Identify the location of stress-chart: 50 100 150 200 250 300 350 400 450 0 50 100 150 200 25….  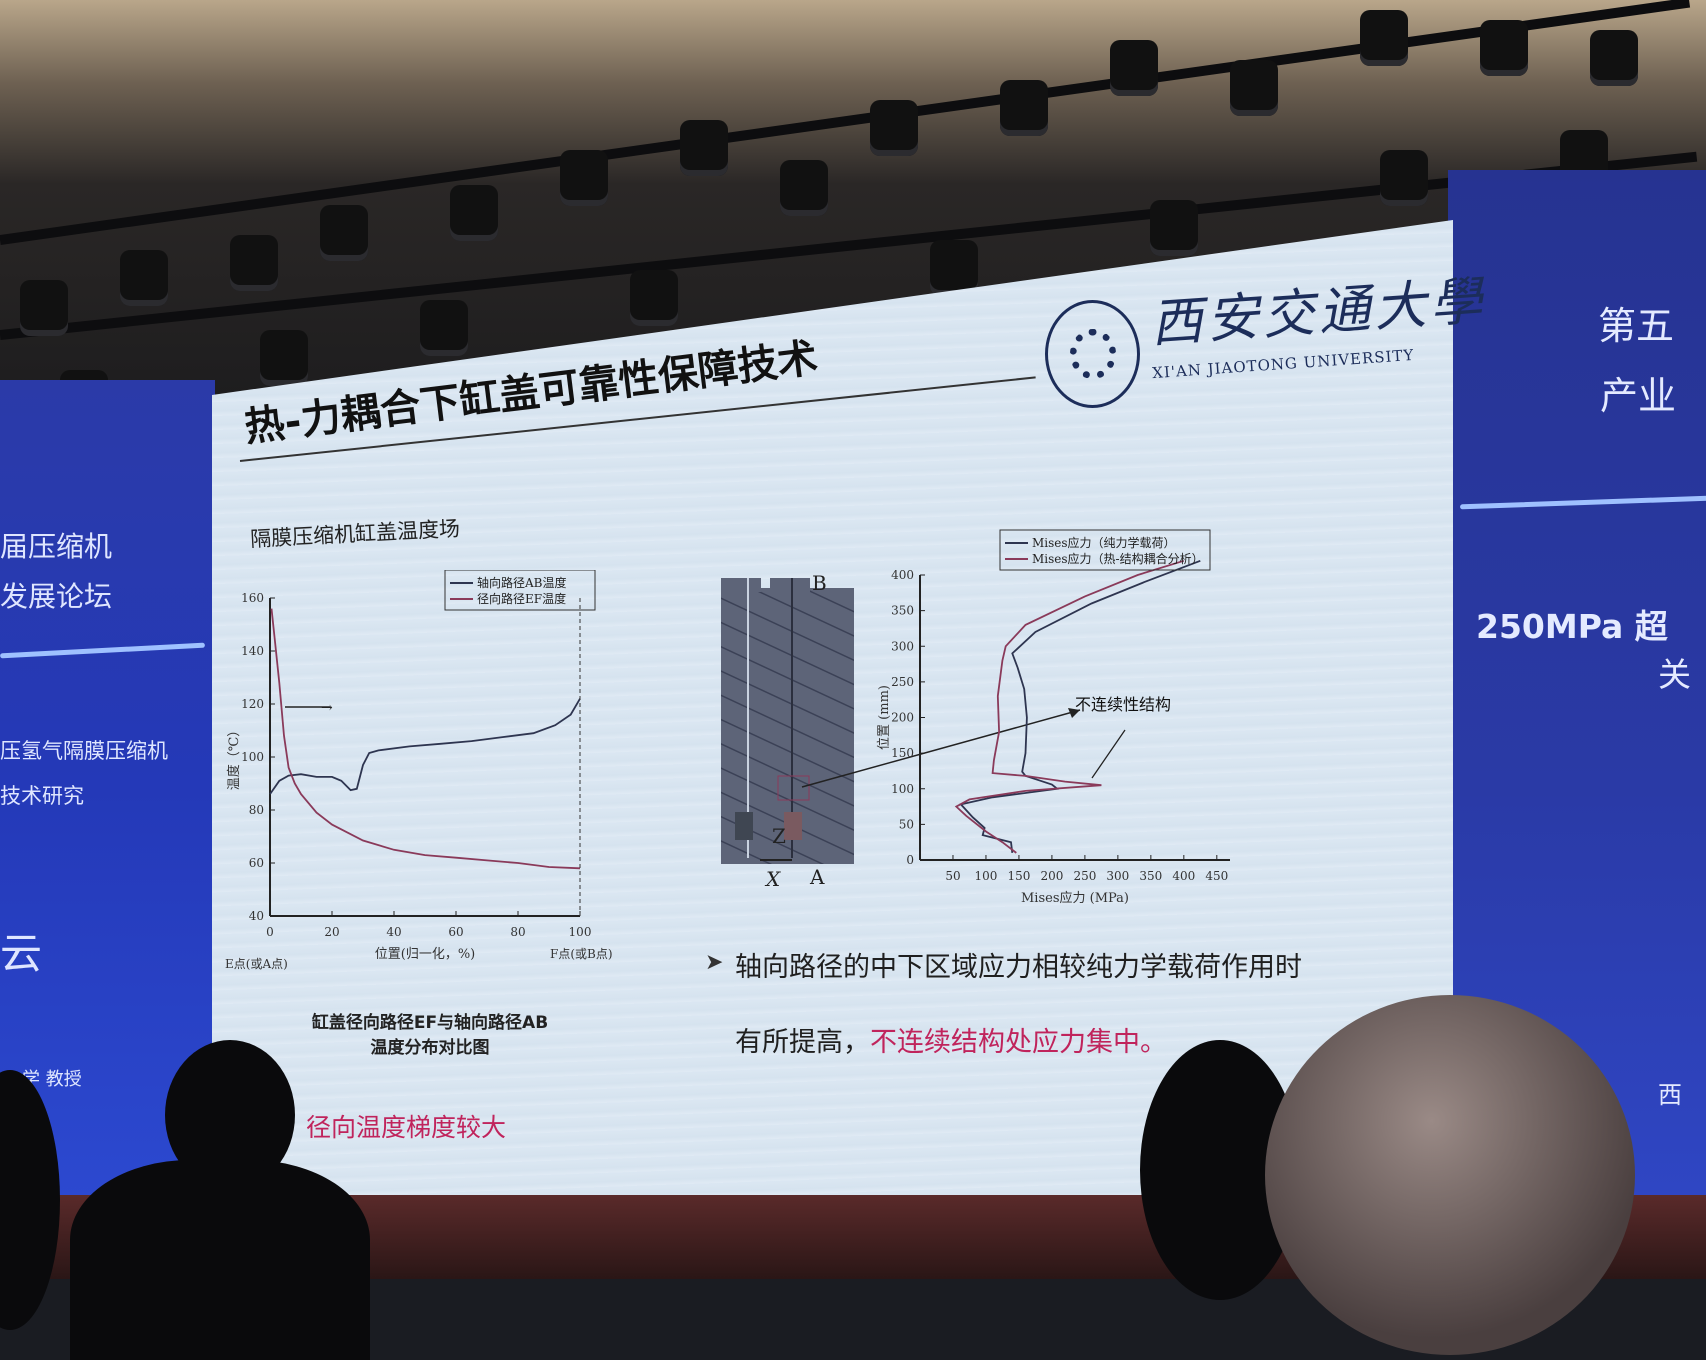
(1053, 717).